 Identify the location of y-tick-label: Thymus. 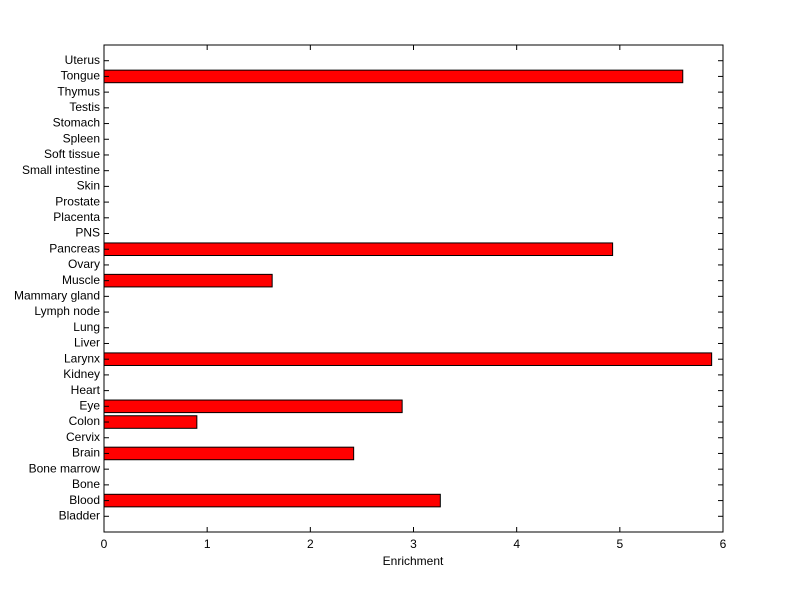
(78, 91).